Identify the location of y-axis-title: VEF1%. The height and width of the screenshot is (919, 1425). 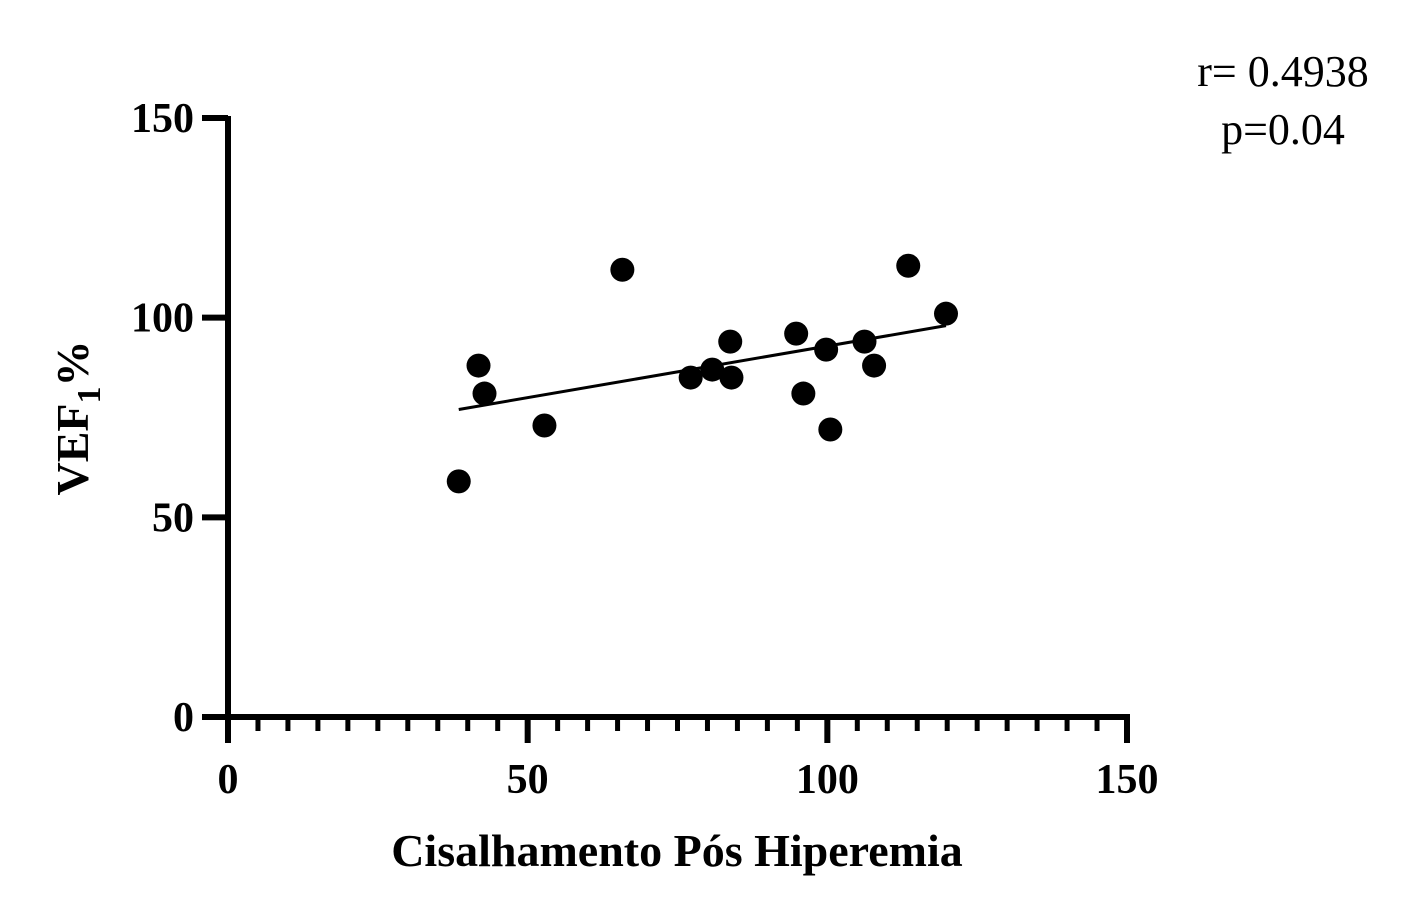
(77, 418).